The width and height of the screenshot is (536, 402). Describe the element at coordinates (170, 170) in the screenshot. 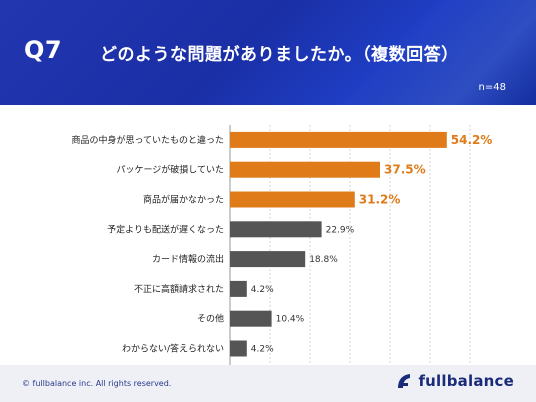

I see `category-label: パッケージが破損していた` at that location.